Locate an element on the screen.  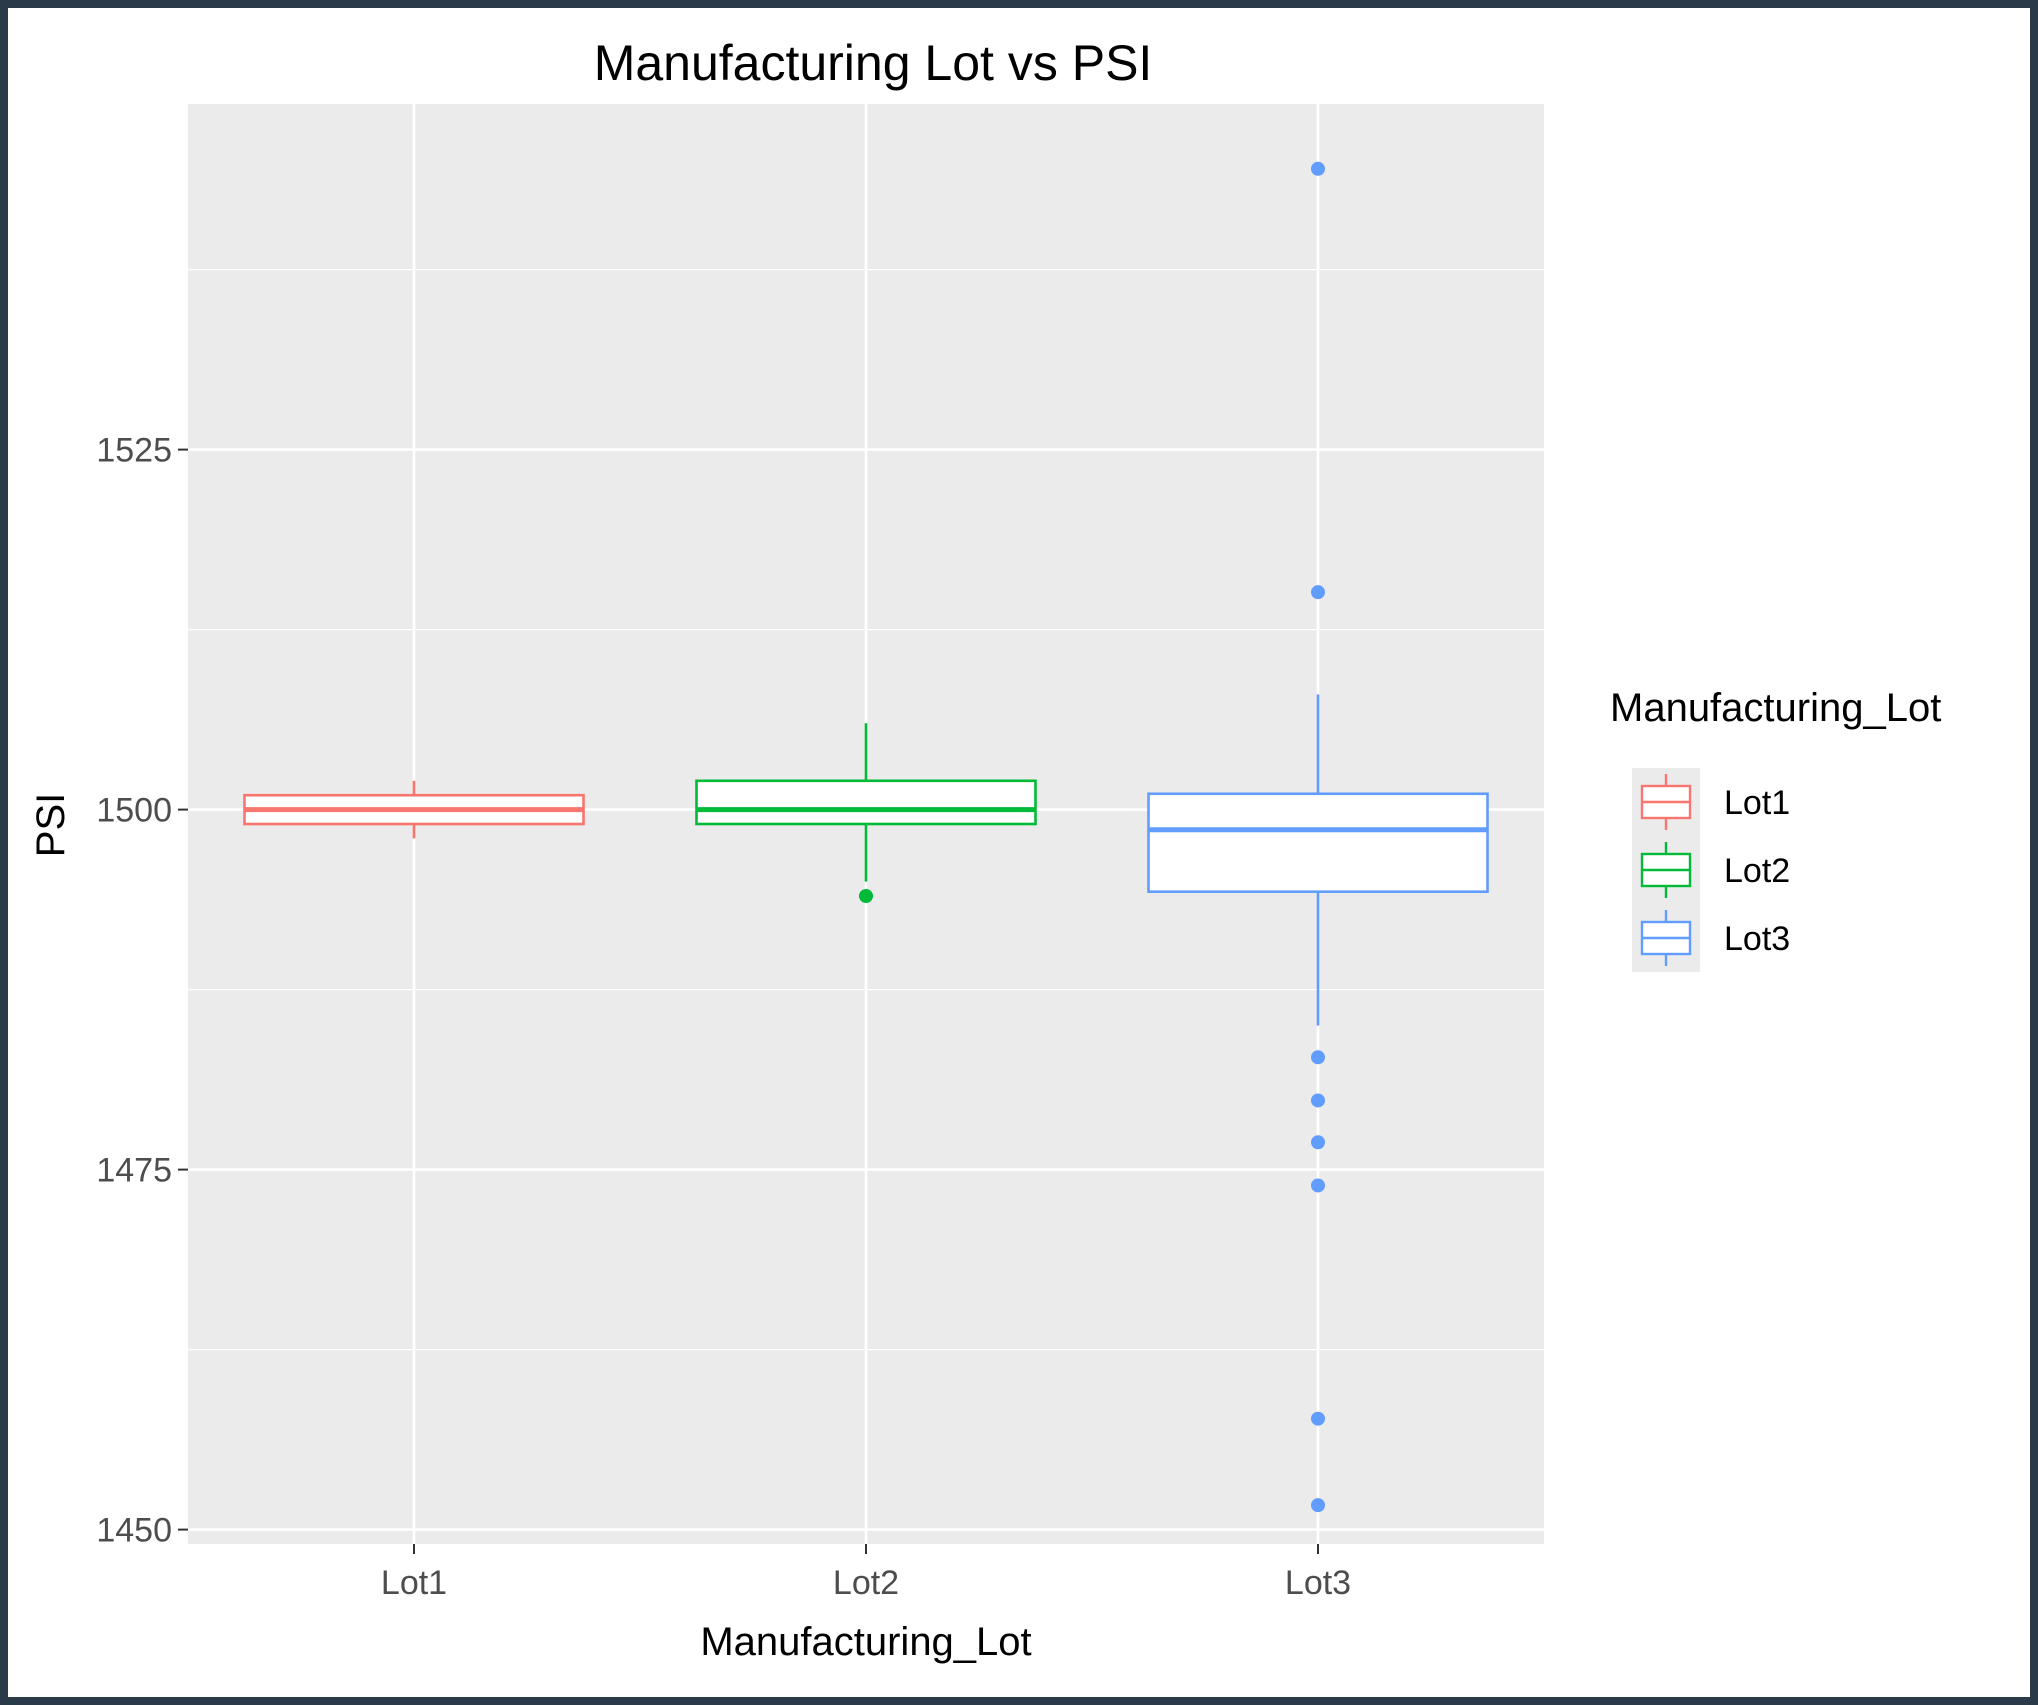
box-lot2 is located at coordinates (866, 813).